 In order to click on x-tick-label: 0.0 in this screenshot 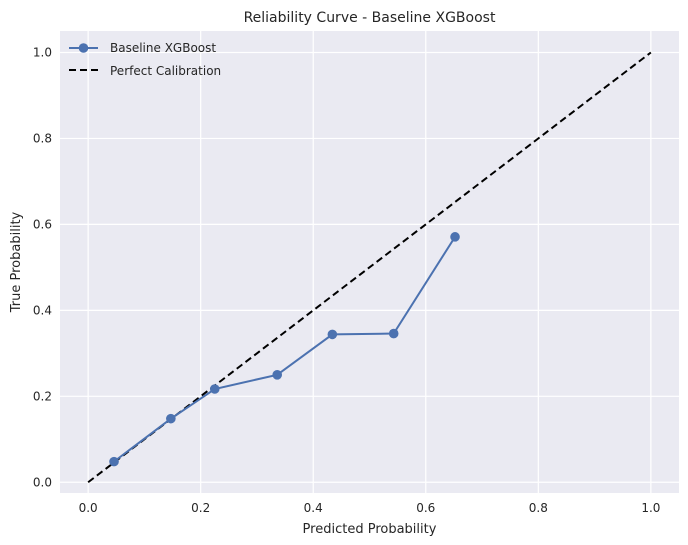, I will do `click(88, 508)`.